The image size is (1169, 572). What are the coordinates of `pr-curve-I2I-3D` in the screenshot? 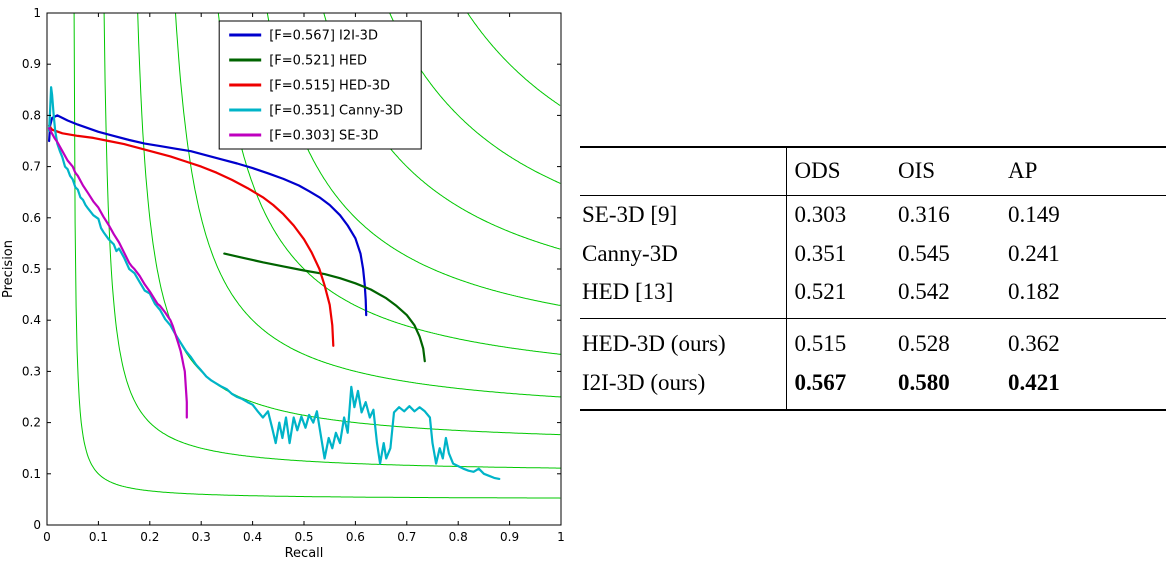 It's located at (207, 215).